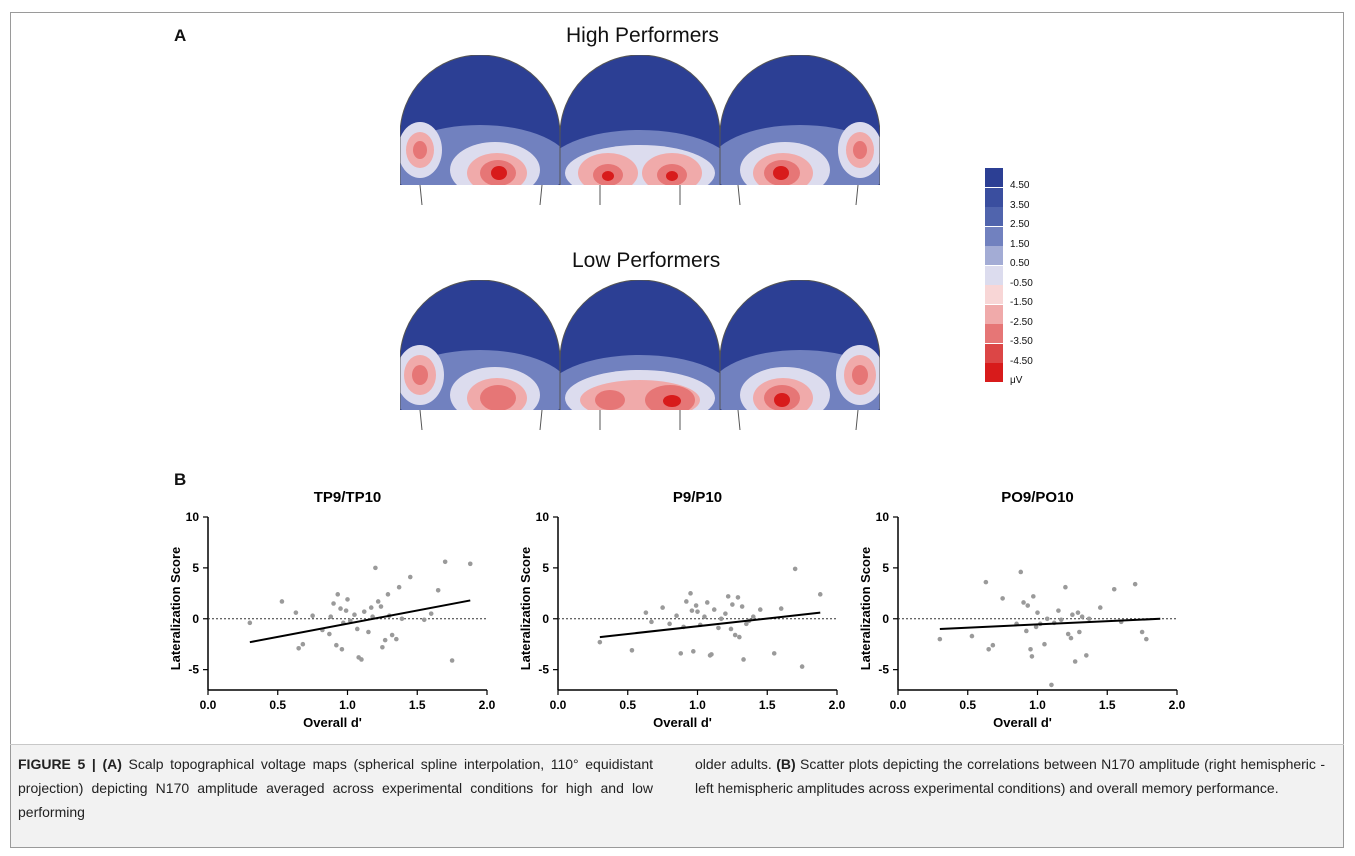  What do you see at coordinates (1020, 263) in the screenshot?
I see `colorbar-tick-label: 0.50` at bounding box center [1020, 263].